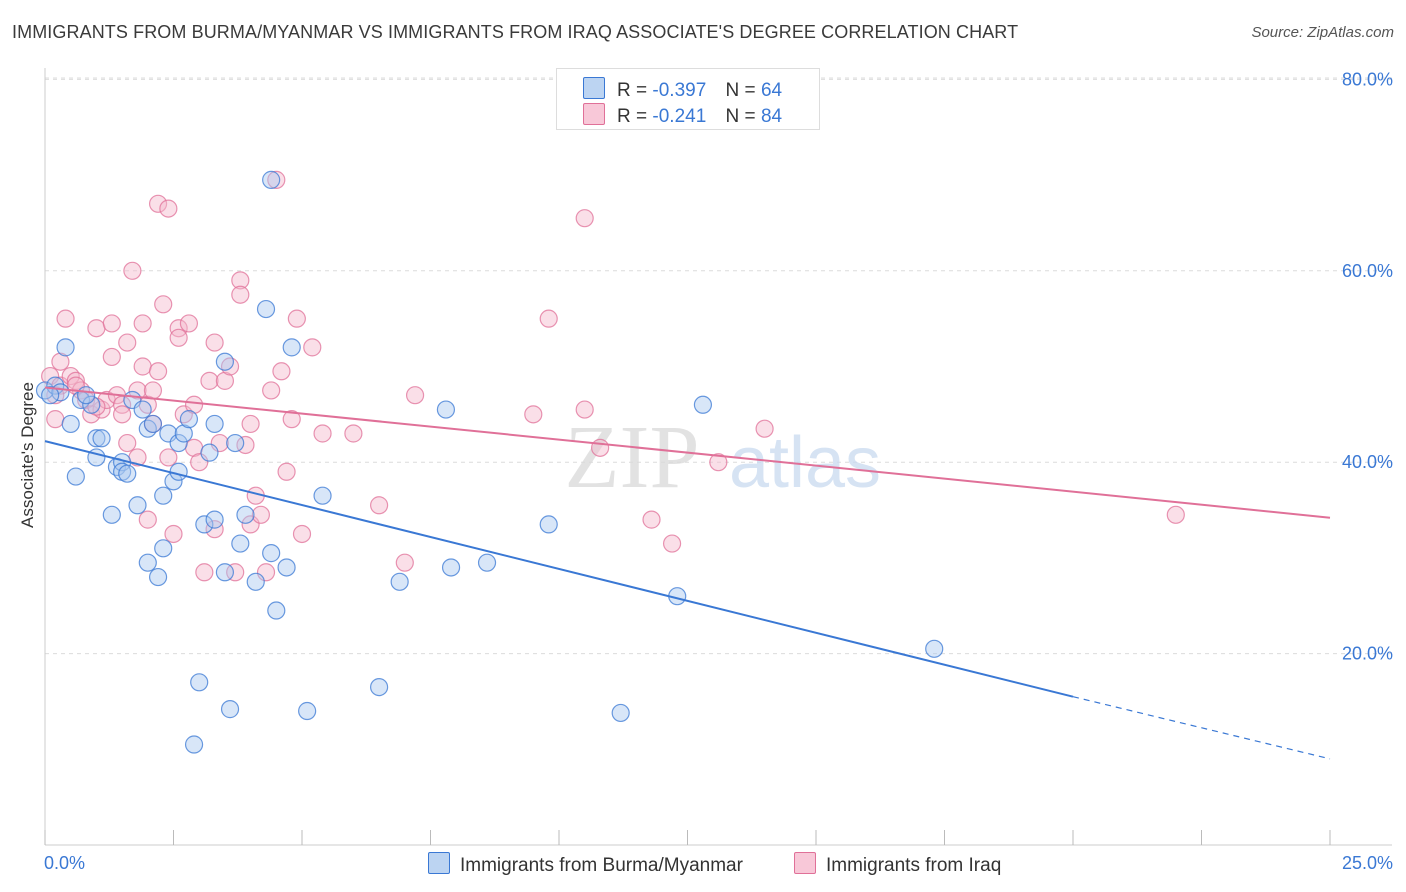  Describe the element at coordinates (897, 864) in the screenshot. I see `legend-item-iraq: Immigrants from Iraq` at that location.